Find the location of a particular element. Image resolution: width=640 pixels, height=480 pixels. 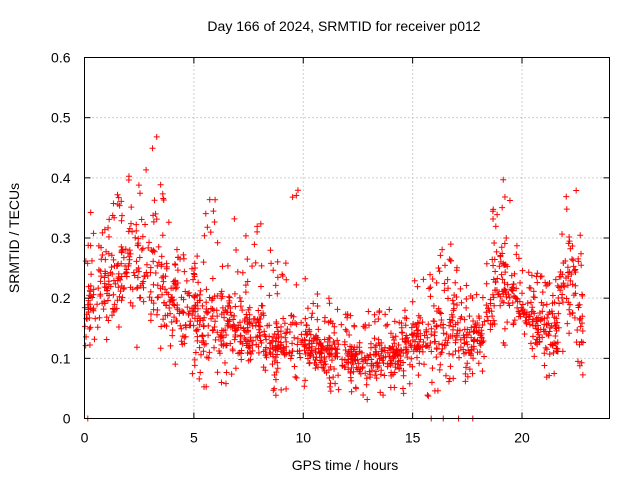

x-tick-label: 20 is located at coordinates (522, 438).